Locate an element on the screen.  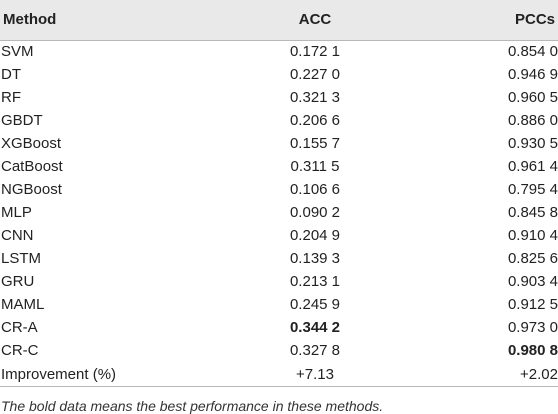
table-header: Method ACC PCCs is located at coordinates (279, 20).